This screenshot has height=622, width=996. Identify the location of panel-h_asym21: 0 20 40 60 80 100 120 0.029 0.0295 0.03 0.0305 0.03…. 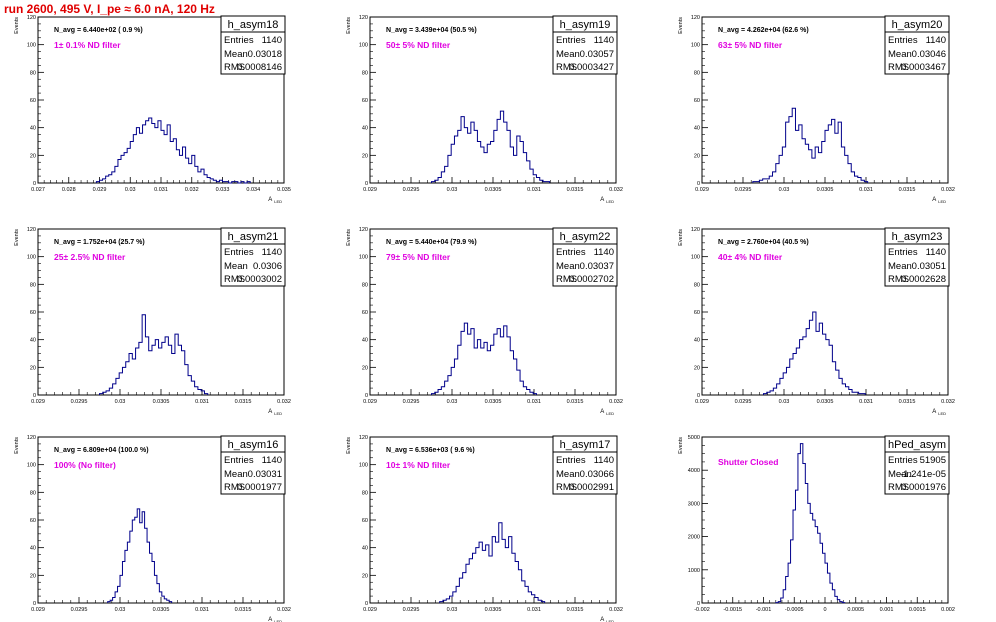
(152, 321).